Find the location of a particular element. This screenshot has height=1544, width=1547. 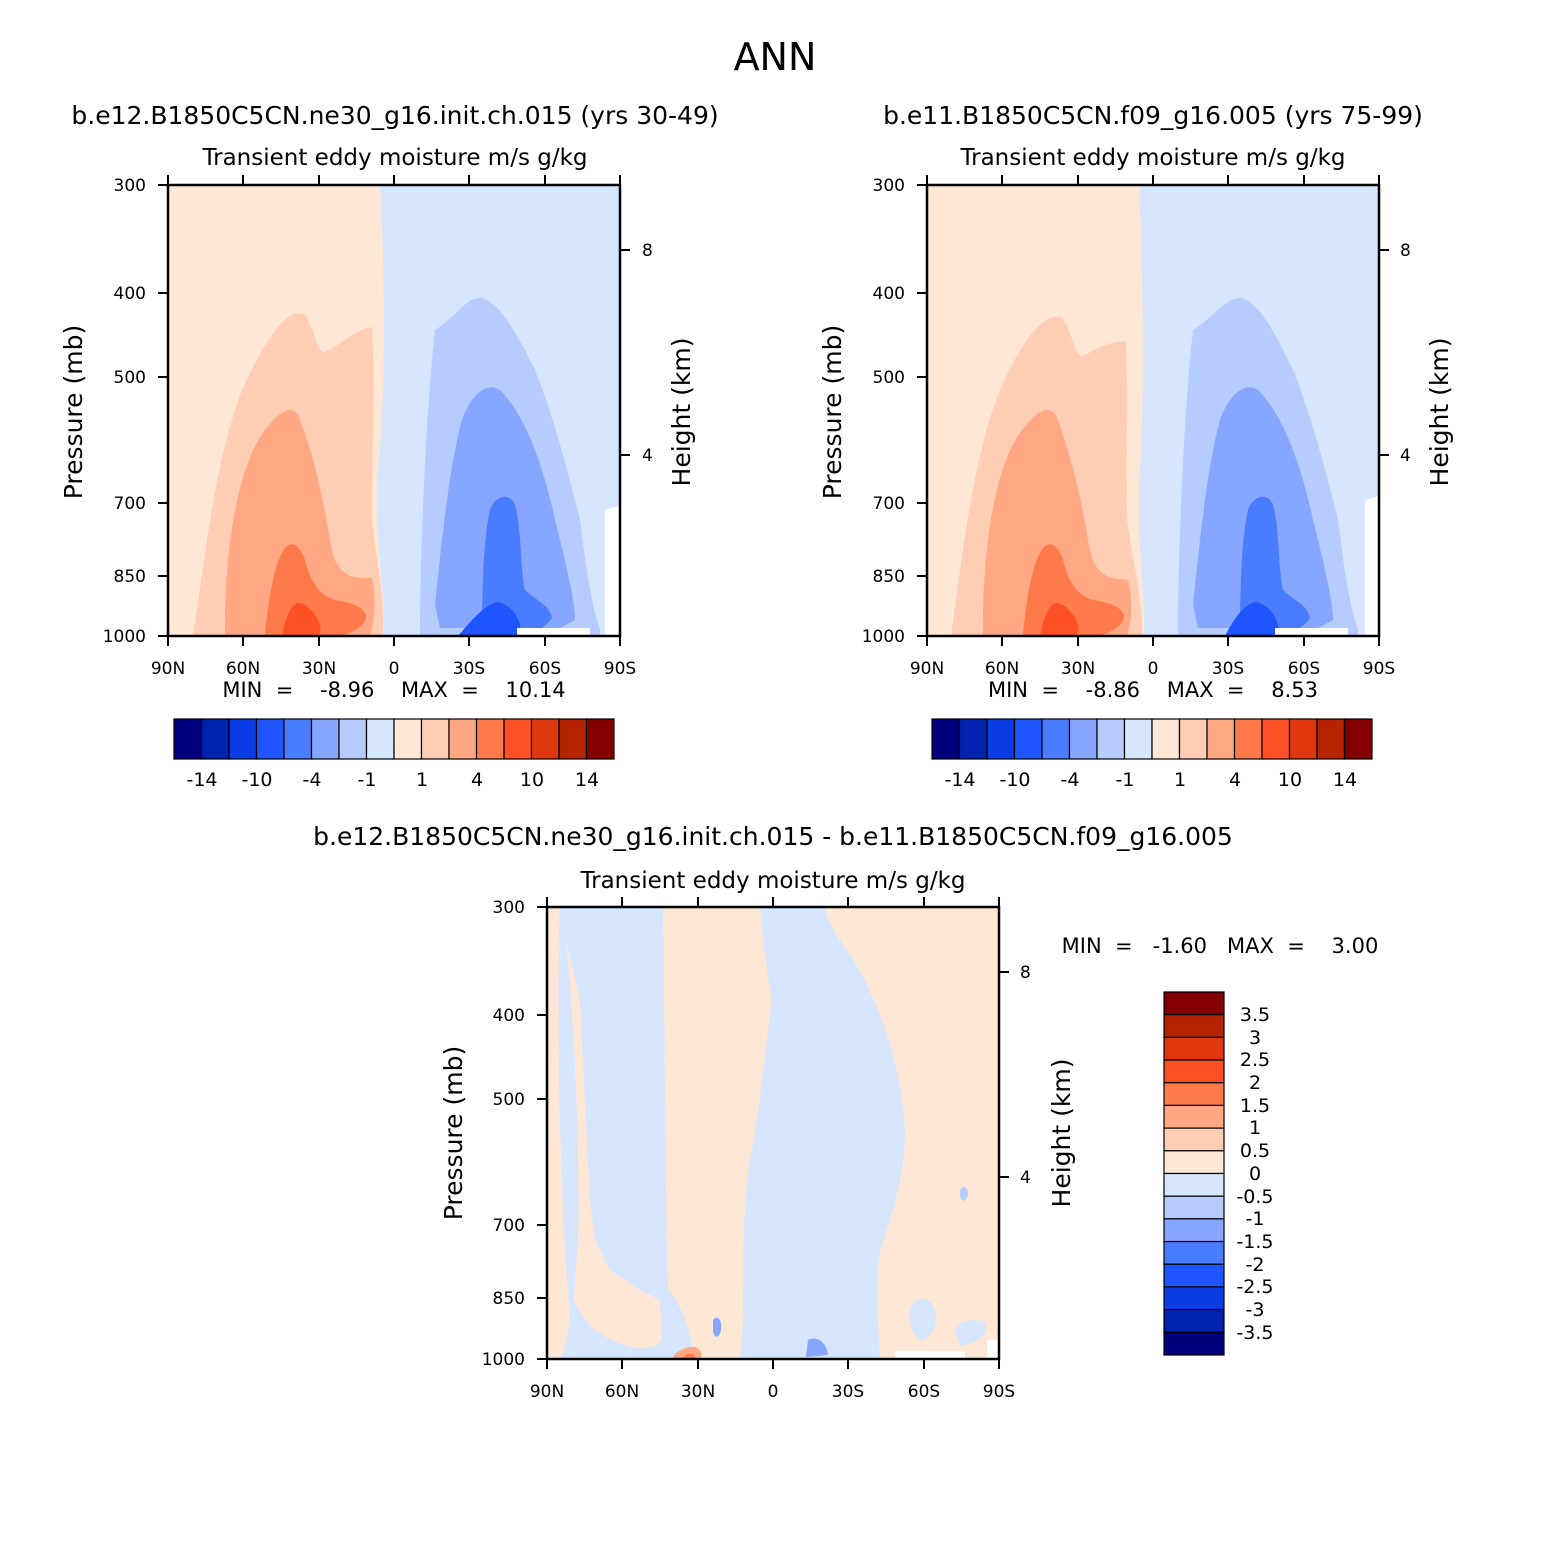

colorbar-label: 2 is located at coordinates (1255, 1083).